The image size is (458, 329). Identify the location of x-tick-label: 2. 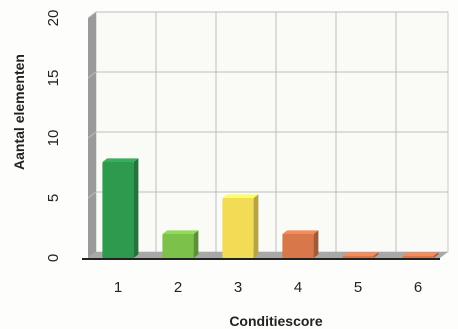
(178, 287).